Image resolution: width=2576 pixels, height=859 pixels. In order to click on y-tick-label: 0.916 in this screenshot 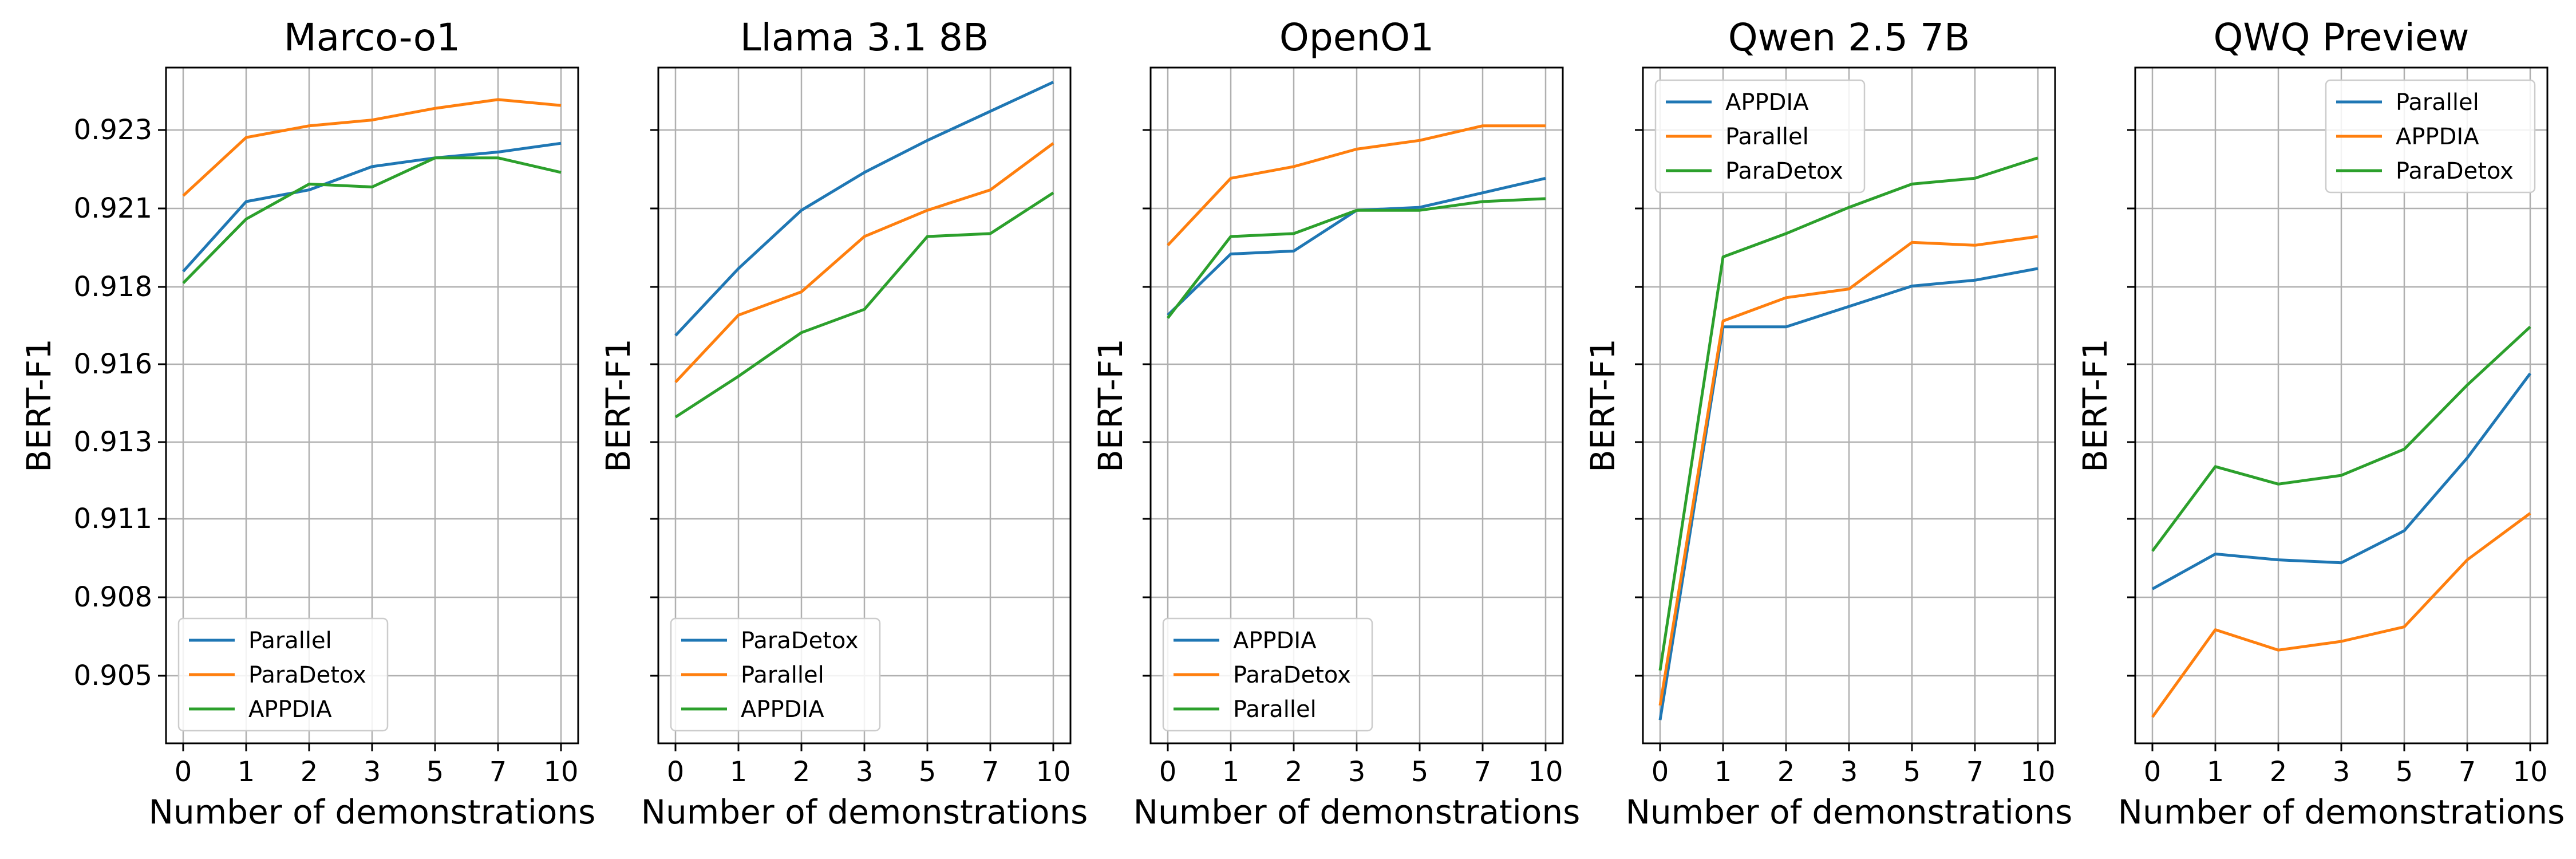, I will do `click(113, 364)`.